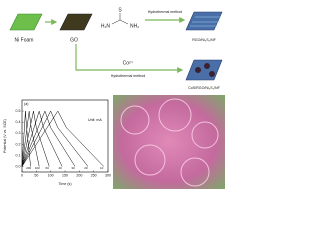 The height and width of the screenshot is (240, 320). Describe the element at coordinates (18, 144) in the screenshot. I see `y-tick-label: 0.2` at that location.